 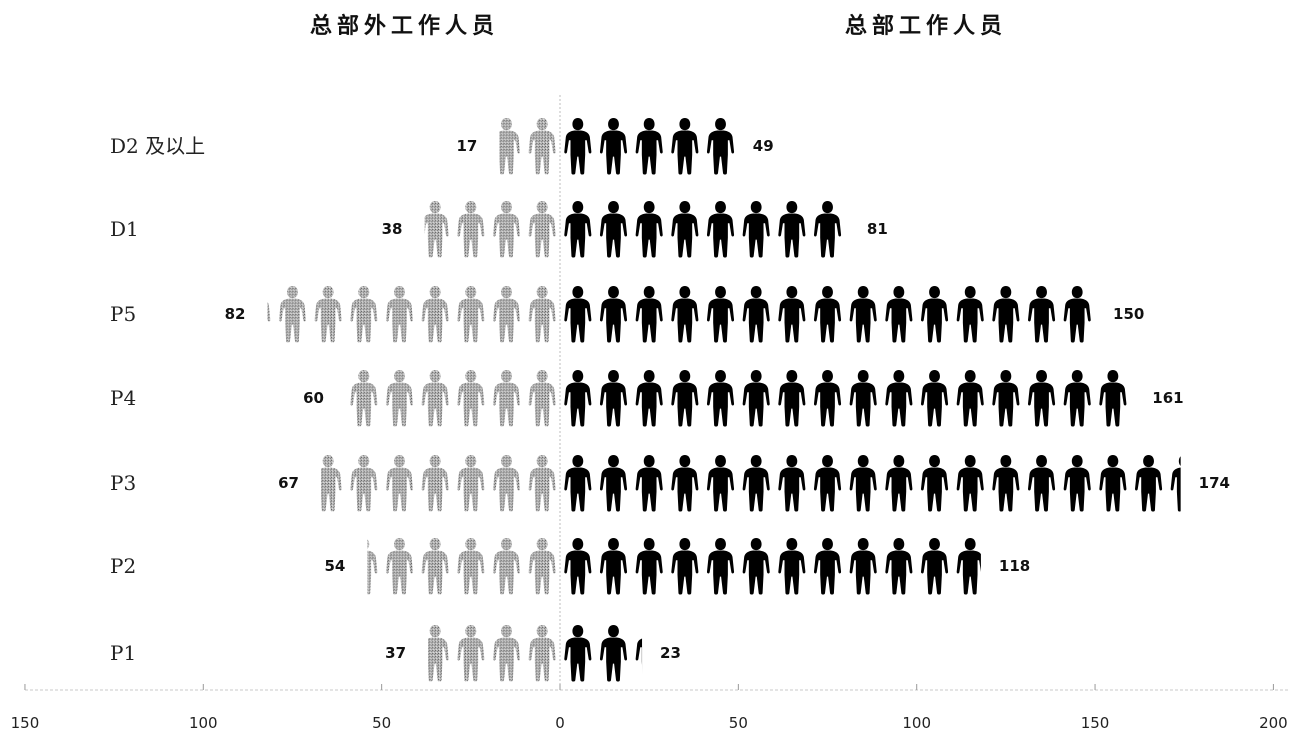 I want to click on x-tick-label: 150, so click(x=1095, y=723).